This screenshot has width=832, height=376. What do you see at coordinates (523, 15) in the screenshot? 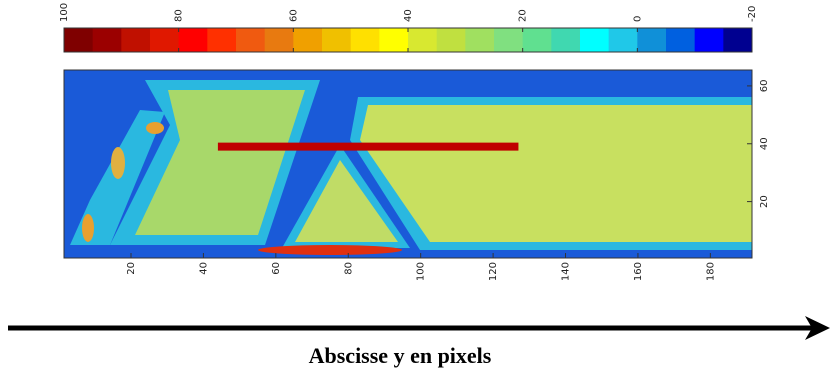
I see `colorbar-tick-label: 20` at bounding box center [523, 15].